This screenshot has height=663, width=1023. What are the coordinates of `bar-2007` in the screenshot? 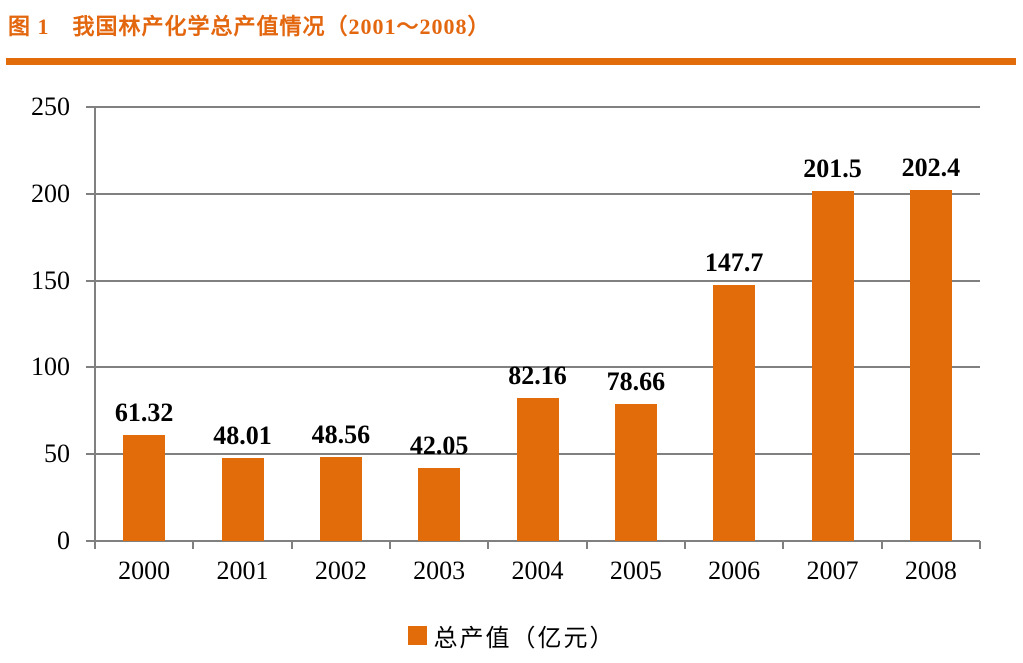 It's located at (832, 366).